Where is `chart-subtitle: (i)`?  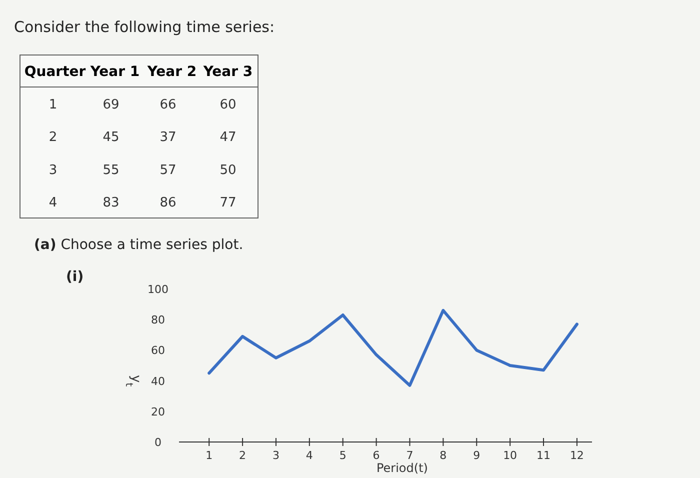
chart-subtitle: (i) is located at coordinates (75, 277).